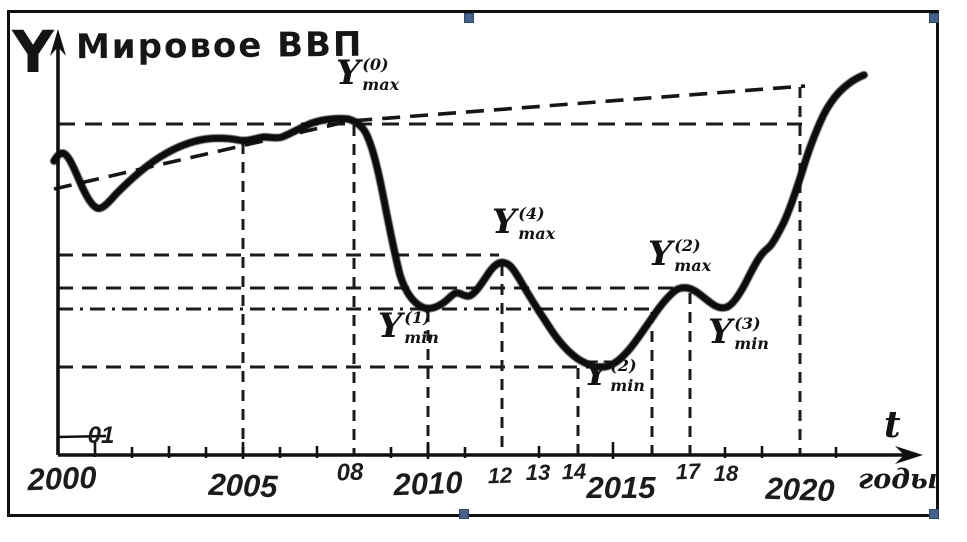  I want to click on x-axis-unit-label: годы, so click(898, 479).